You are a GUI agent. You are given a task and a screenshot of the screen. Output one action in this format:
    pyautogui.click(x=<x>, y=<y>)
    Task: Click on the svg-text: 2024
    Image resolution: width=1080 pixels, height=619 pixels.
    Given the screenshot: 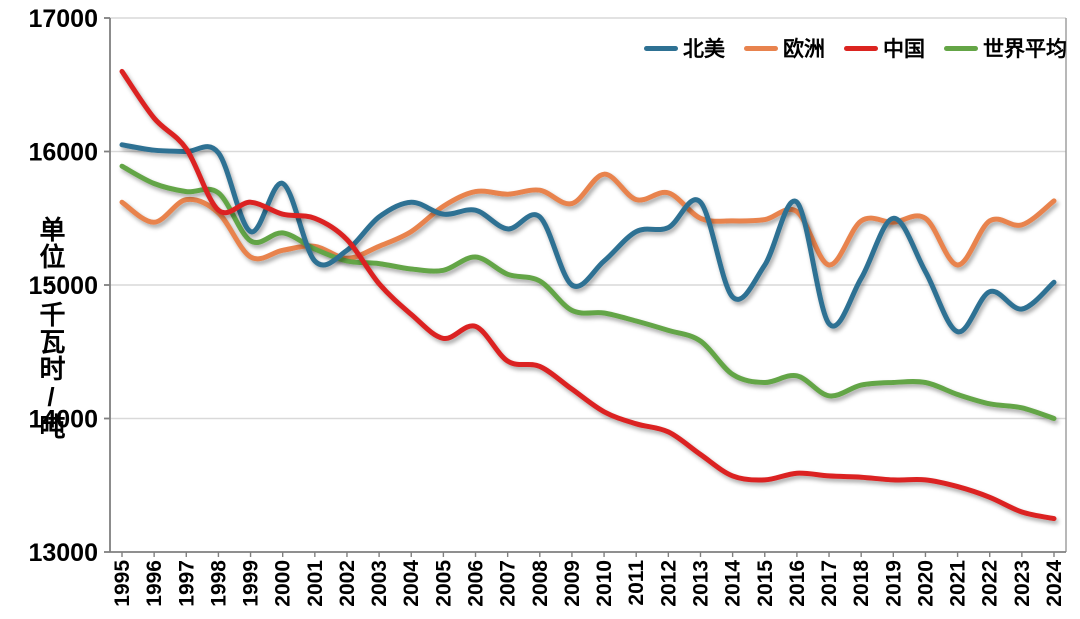 What is the action you would take?
    pyautogui.click(x=1054, y=583)
    